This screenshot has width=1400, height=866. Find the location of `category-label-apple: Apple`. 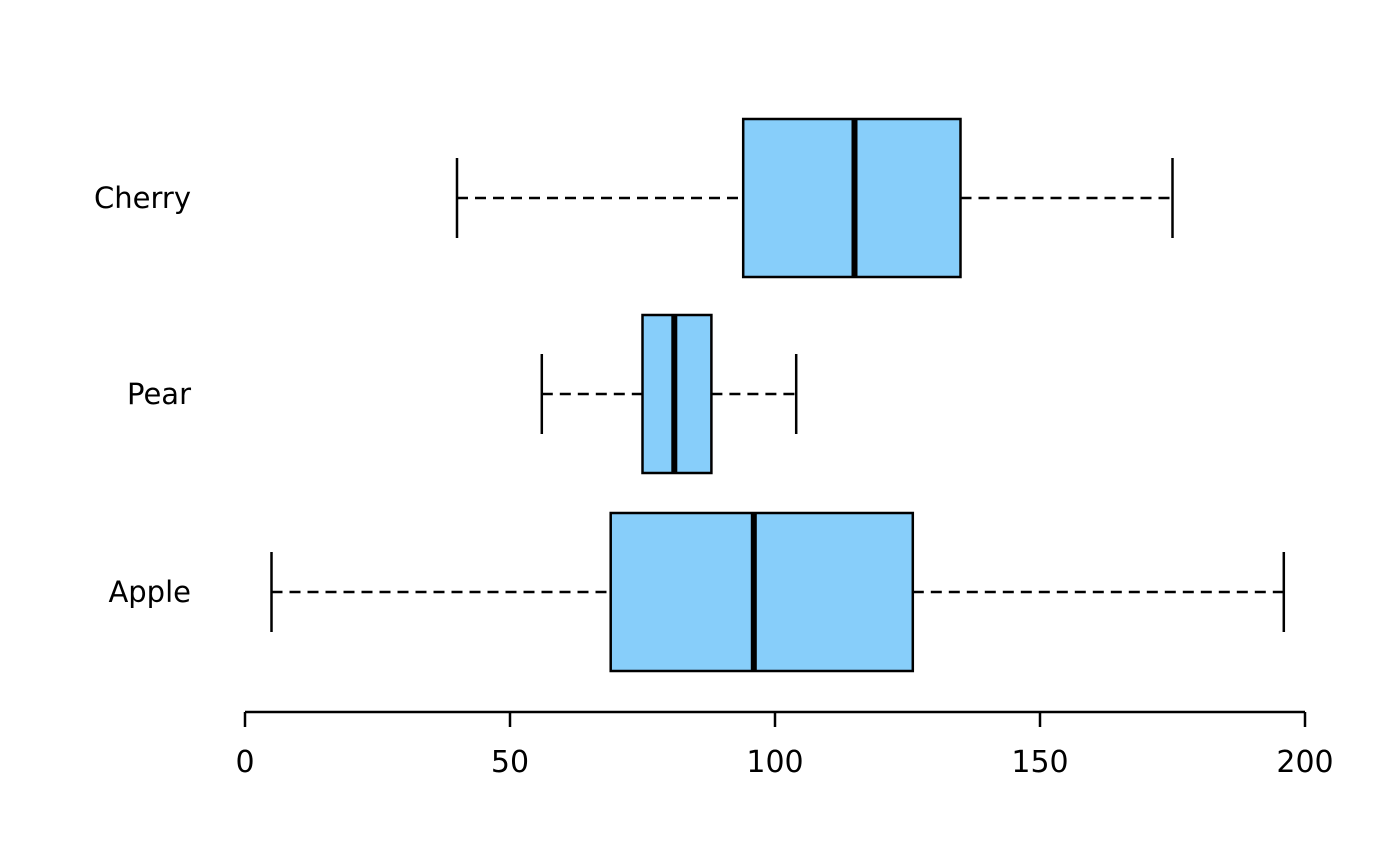

category-label-apple: Apple is located at coordinates (149, 592).